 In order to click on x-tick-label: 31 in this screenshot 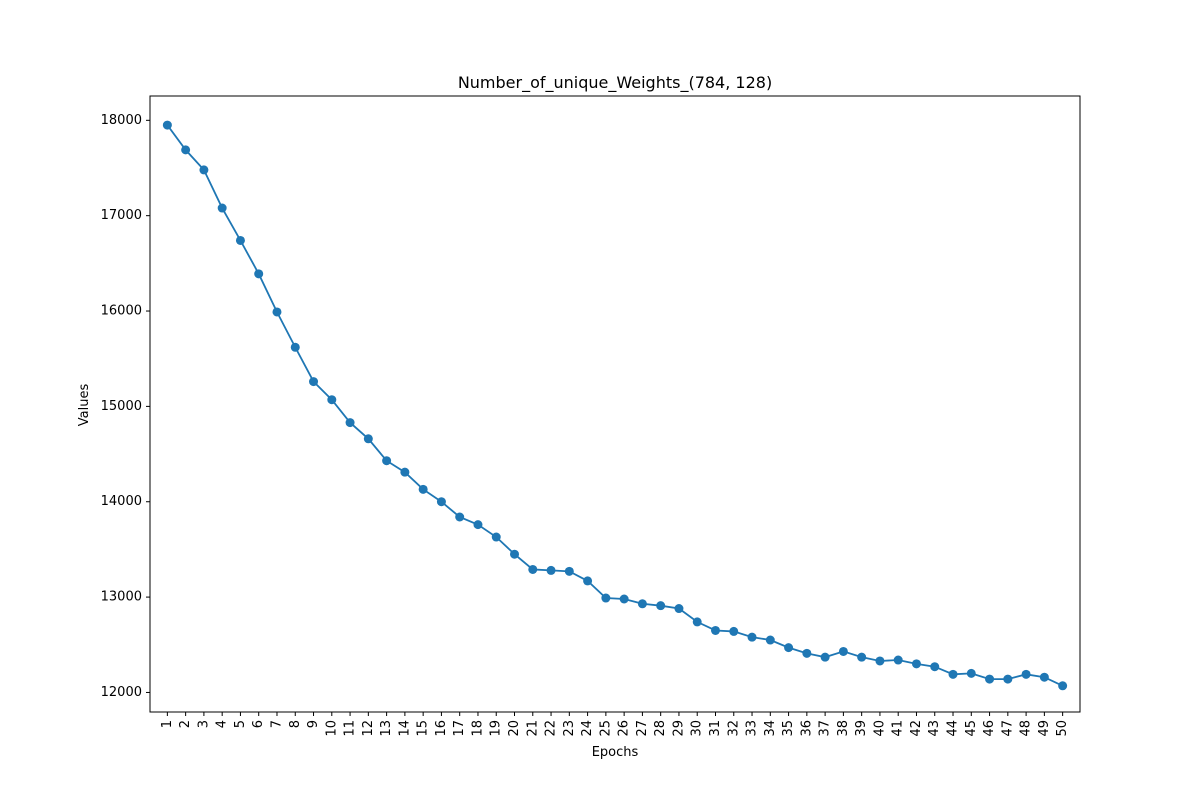, I will do `click(715, 728)`.